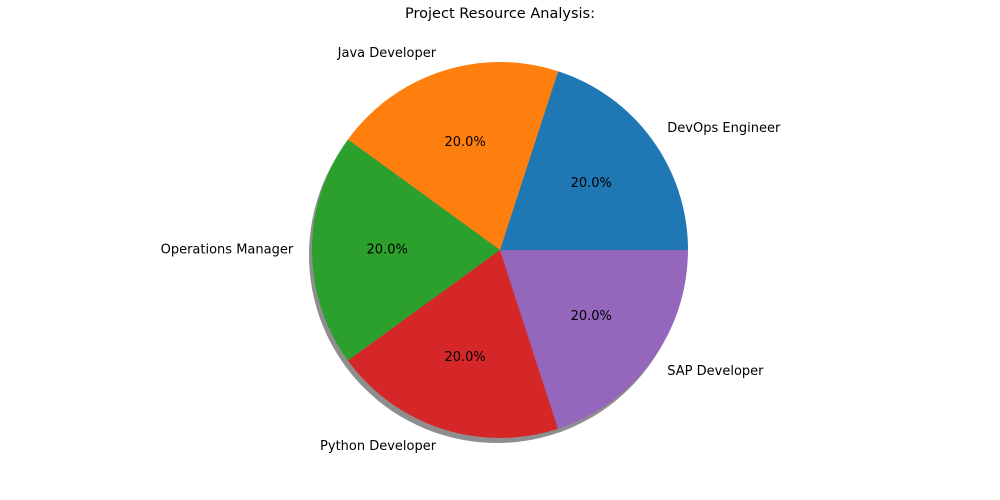  I want to click on pie-slice-operations-manager, so click(406, 250).